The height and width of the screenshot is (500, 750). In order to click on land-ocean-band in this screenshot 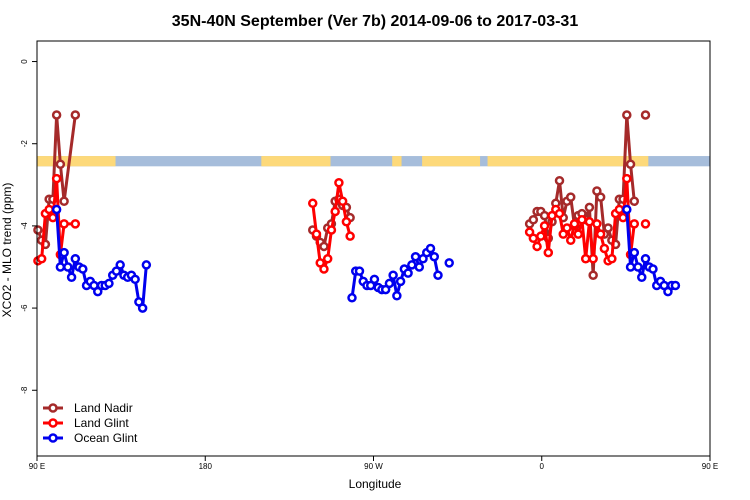, I will do `click(373, 161)`.